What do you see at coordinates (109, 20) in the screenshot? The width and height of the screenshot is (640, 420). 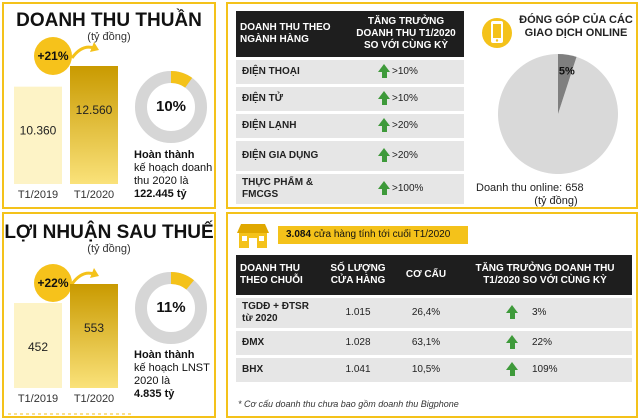 I see `revenue-title: DOANH THU THUẦN` at bounding box center [109, 20].